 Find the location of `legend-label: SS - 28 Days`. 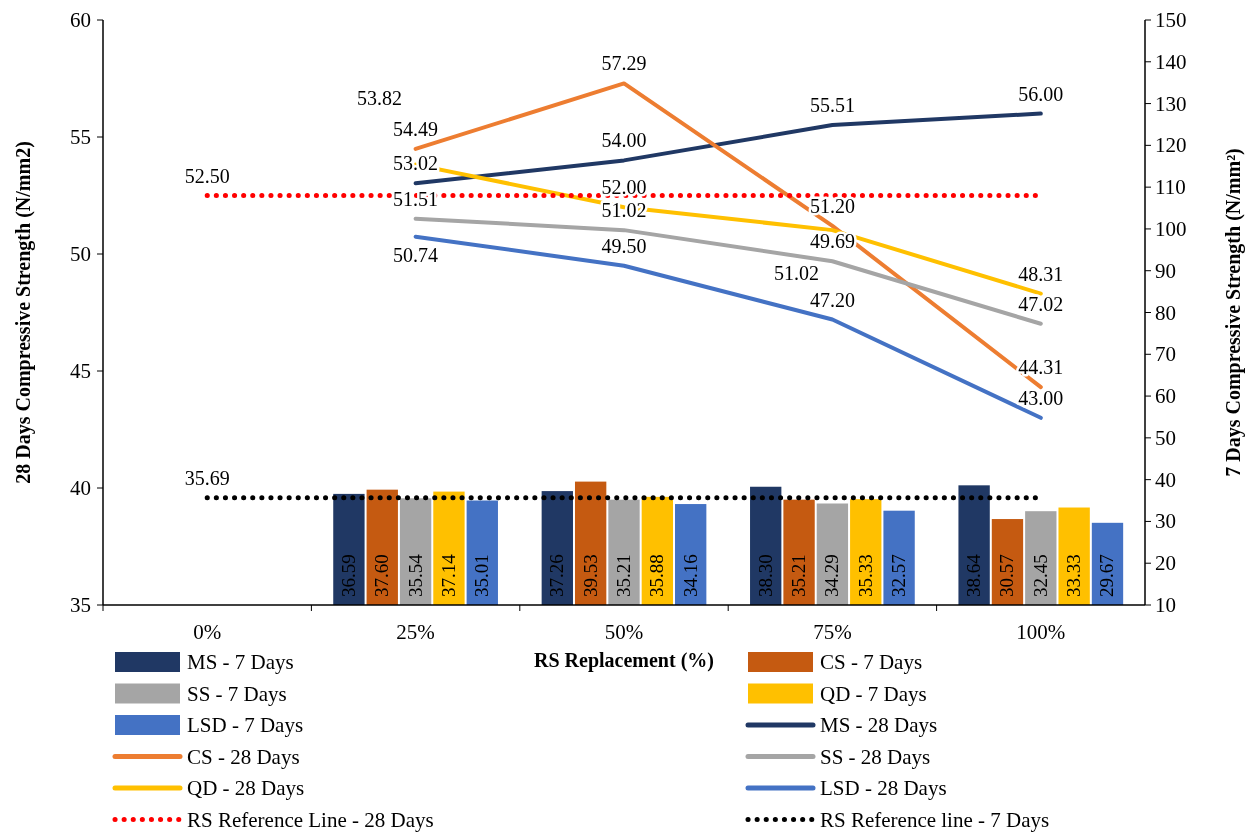

legend-label: SS - 28 Days is located at coordinates (875, 756).